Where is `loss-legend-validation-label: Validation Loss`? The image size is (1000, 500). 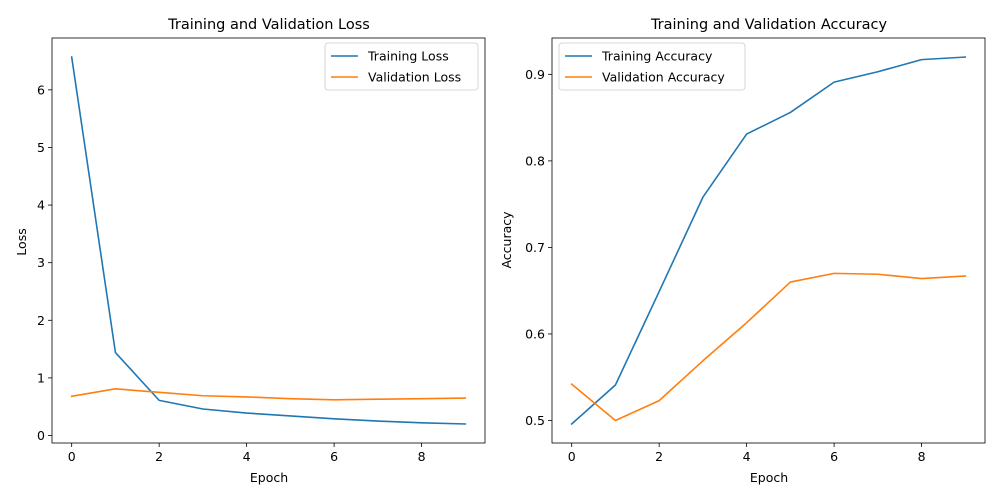
loss-legend-validation-label: Validation Loss is located at coordinates (414, 77).